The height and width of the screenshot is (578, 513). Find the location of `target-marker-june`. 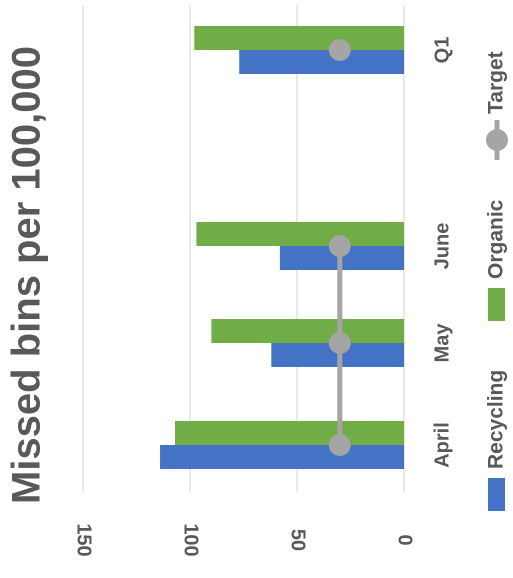

target-marker-june is located at coordinates (339, 246).